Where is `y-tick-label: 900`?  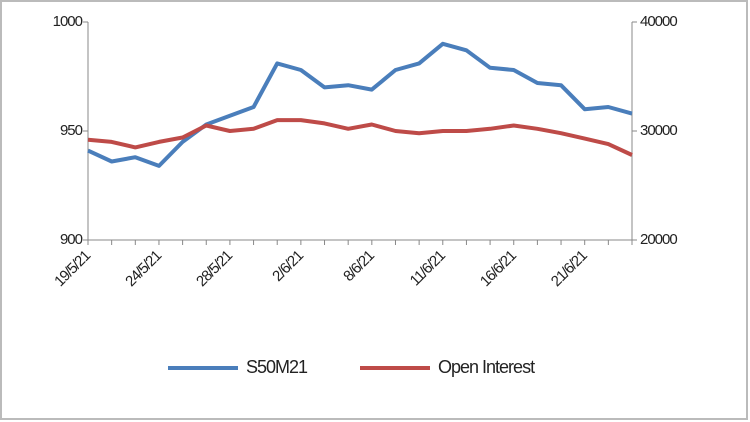 y-tick-label: 900 is located at coordinates (71, 239).